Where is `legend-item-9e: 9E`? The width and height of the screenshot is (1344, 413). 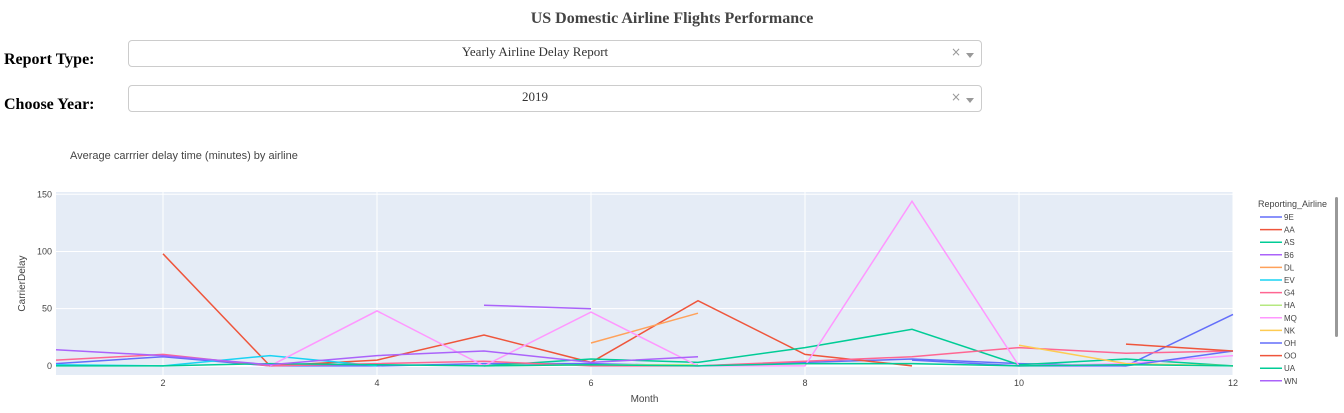 legend-item-9e: 9E is located at coordinates (1289, 217).